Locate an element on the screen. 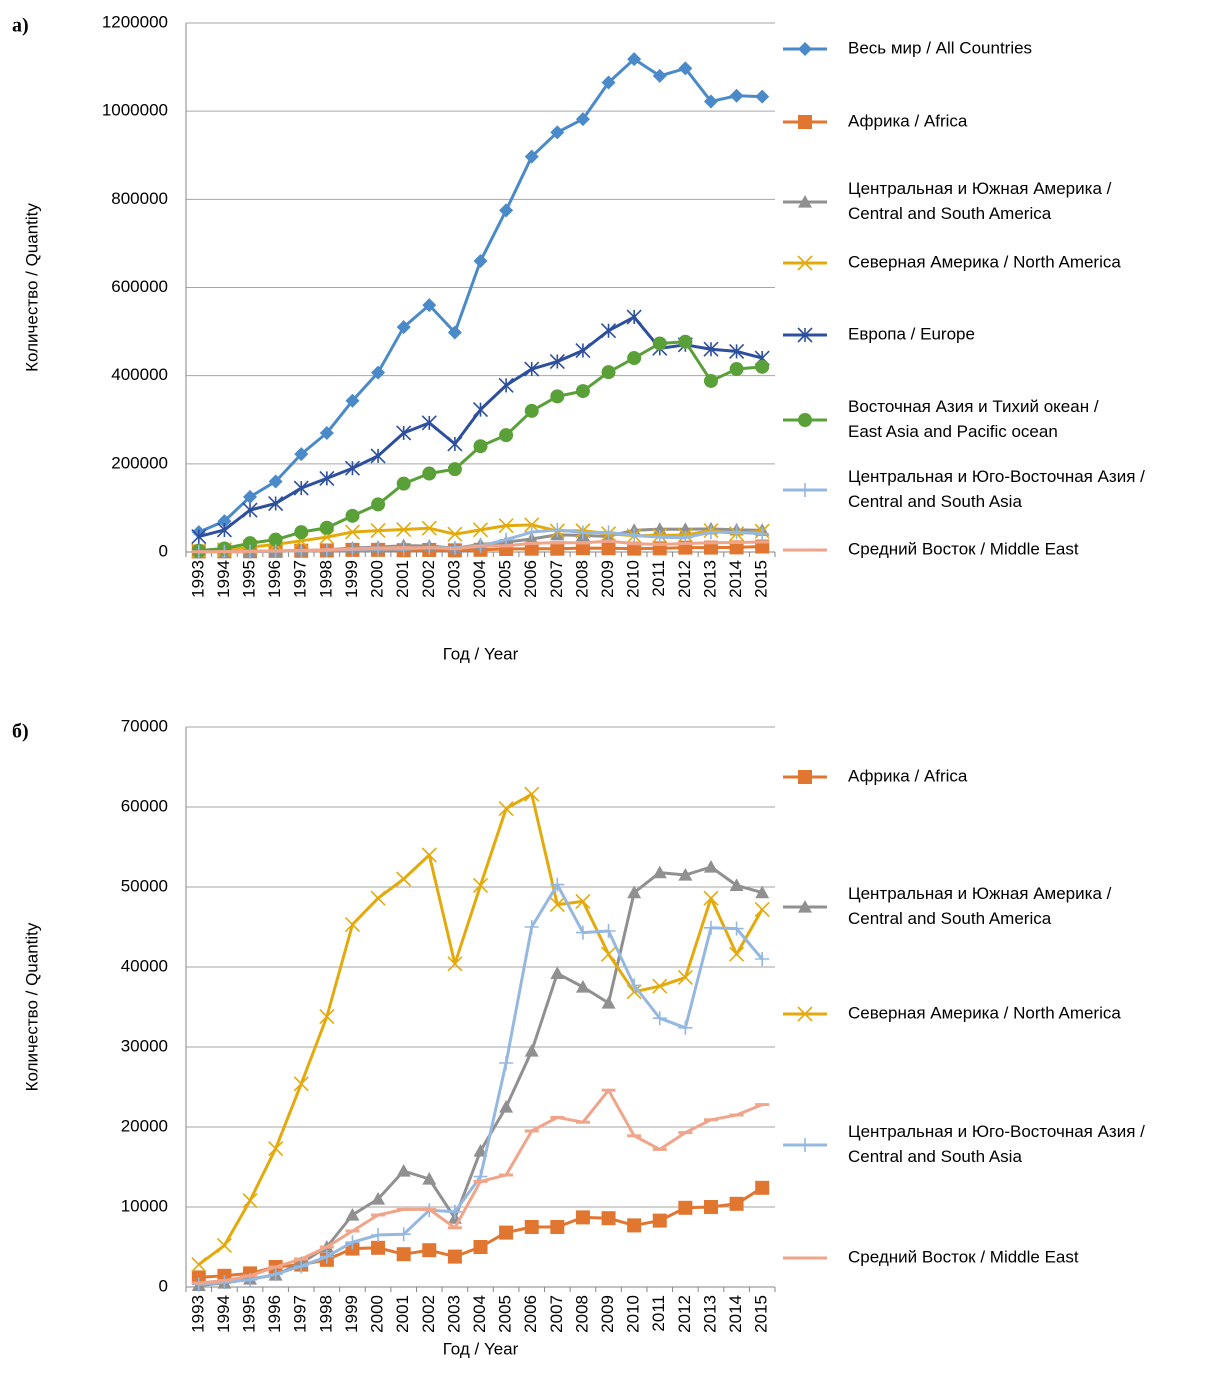  x-tick-label: 2003 is located at coordinates (453, 1314).